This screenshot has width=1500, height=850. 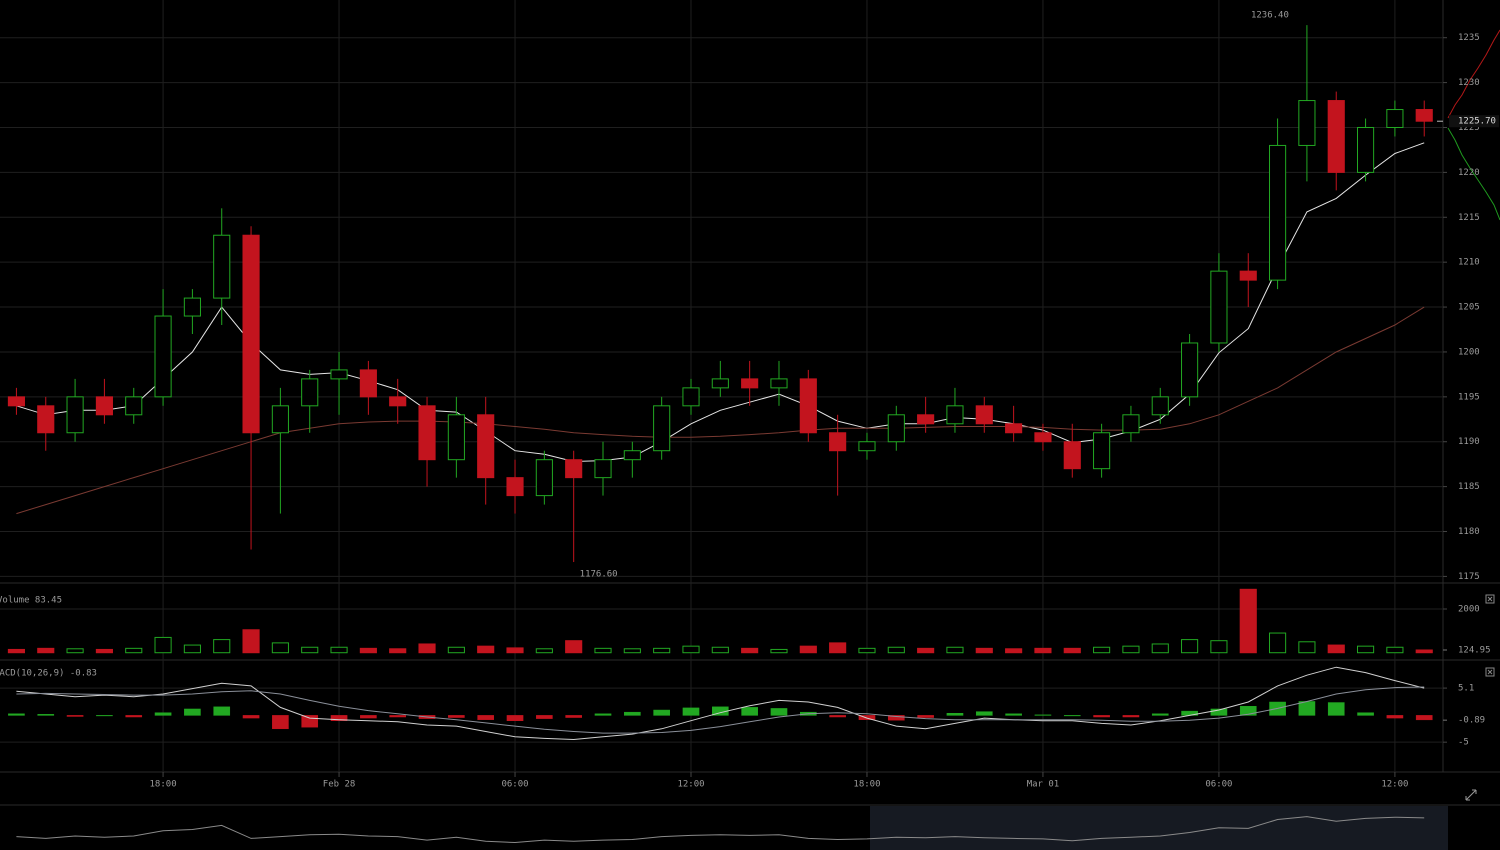 What do you see at coordinates (1469, 173) in the screenshot?
I see `y-tick-label: 1220` at bounding box center [1469, 173].